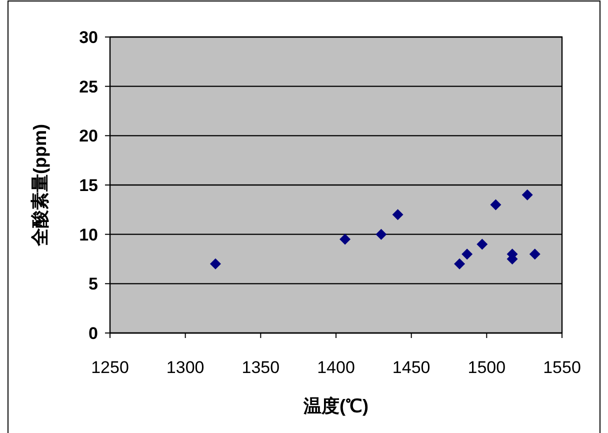  Describe the element at coordinates (88, 185) in the screenshot. I see `y-tick-label: 15` at that location.